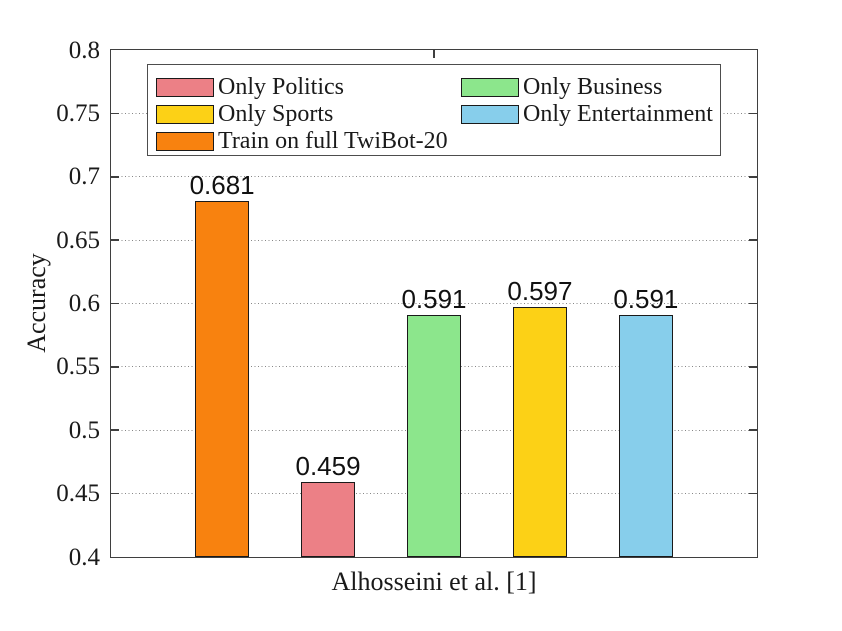 The image size is (842, 631). What do you see at coordinates (645, 435) in the screenshot?
I see `bar-only-entertainment` at bounding box center [645, 435].